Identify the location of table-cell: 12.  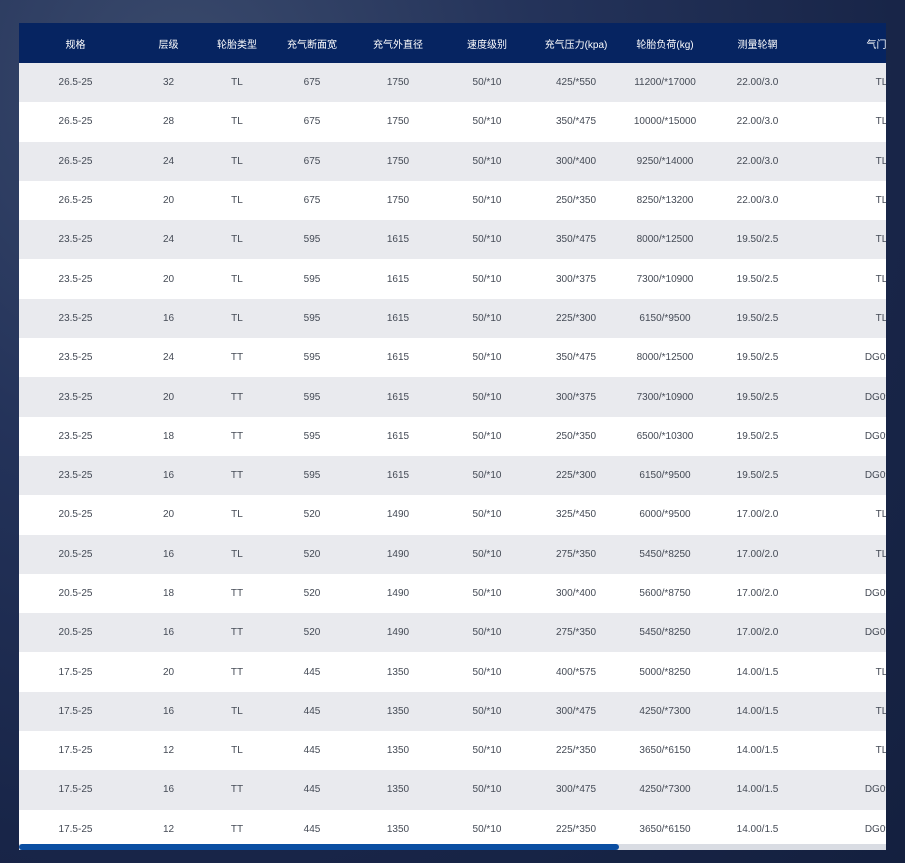
(168, 828).